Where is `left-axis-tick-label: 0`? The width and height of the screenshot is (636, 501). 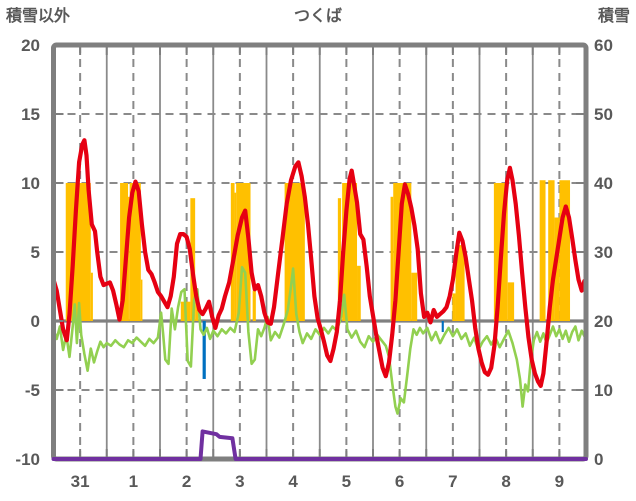
left-axis-tick-label: 0 is located at coordinates (35, 321).